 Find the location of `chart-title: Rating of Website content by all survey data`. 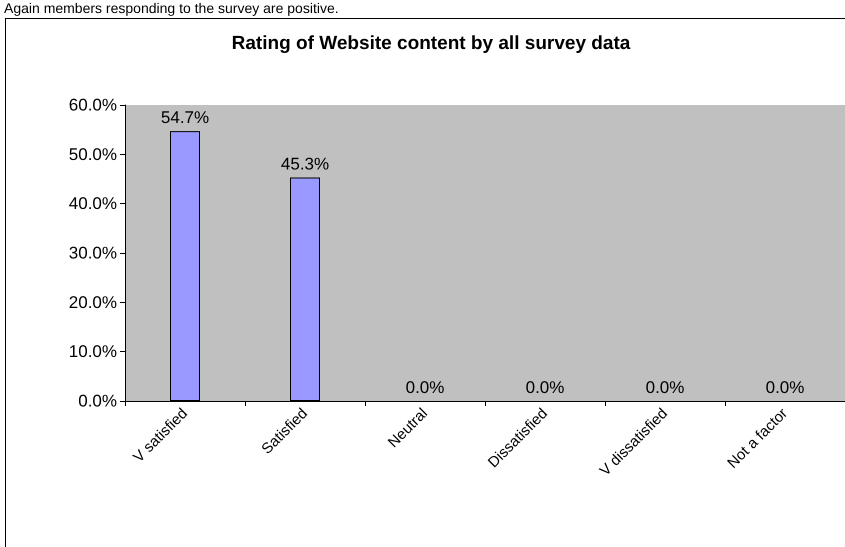

chart-title: Rating of Website content by all survey data is located at coordinates (431, 43).